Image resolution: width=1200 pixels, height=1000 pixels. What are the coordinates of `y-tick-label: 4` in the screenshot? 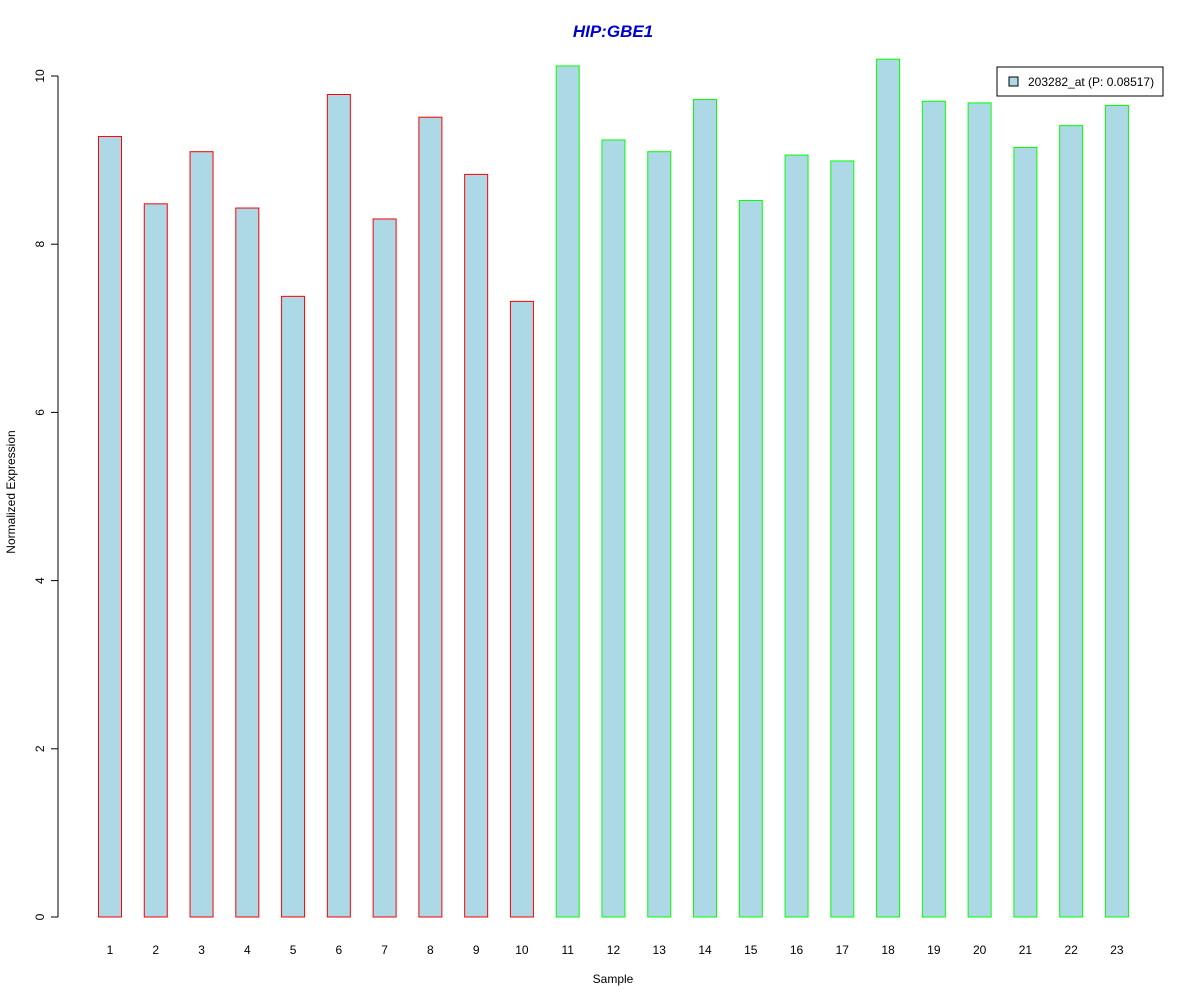 It's located at (40, 580).